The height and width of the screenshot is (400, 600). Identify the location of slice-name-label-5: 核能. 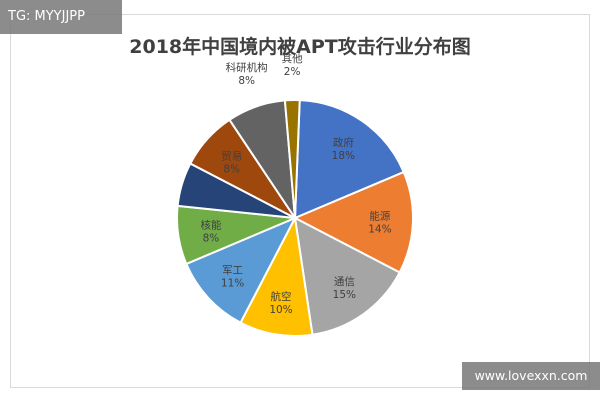
(210, 225).